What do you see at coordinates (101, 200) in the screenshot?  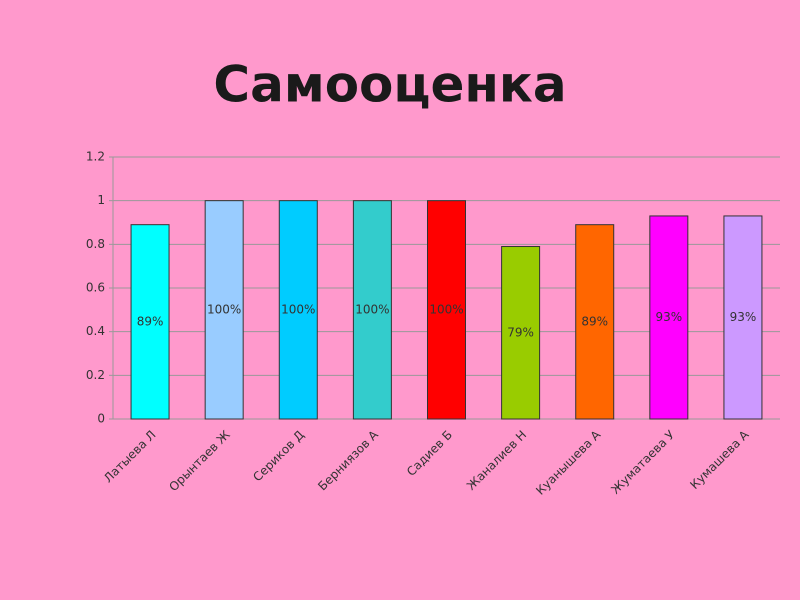 I see `y-tick-label: 1` at bounding box center [101, 200].